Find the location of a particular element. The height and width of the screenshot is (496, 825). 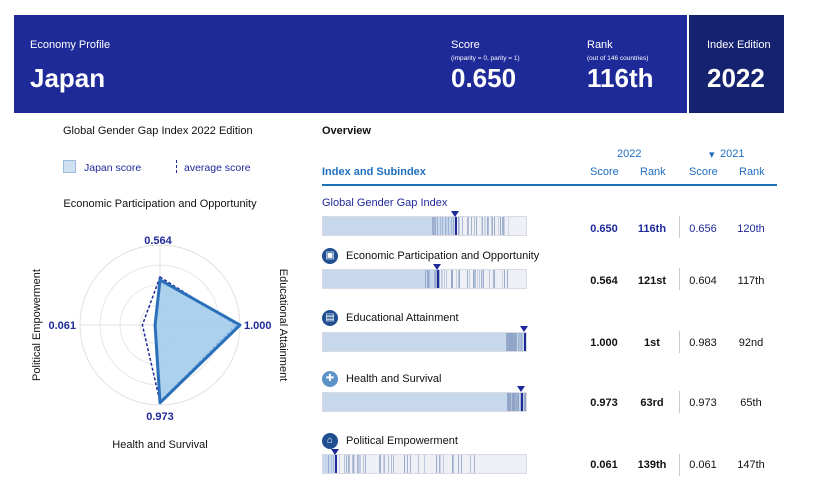

score-2021: 0.604 is located at coordinates (703, 281).